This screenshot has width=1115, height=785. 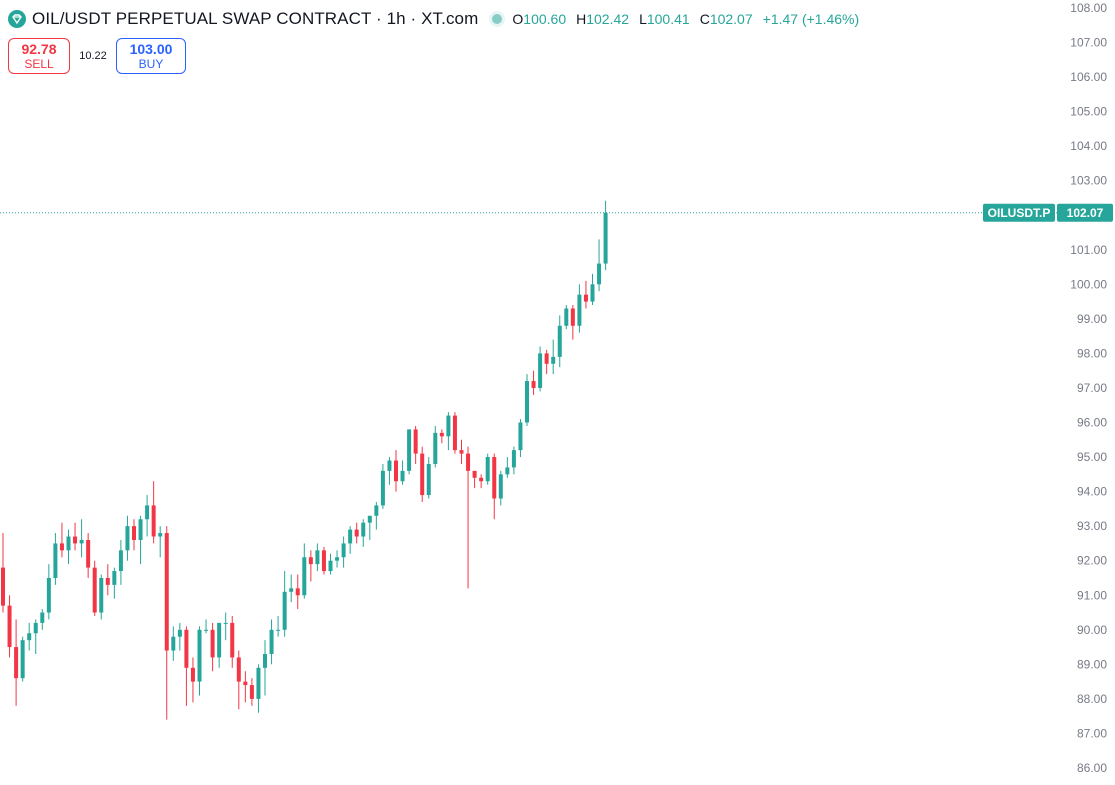 What do you see at coordinates (1019, 212) in the screenshot?
I see `price-tag-symbol-bg` at bounding box center [1019, 212].